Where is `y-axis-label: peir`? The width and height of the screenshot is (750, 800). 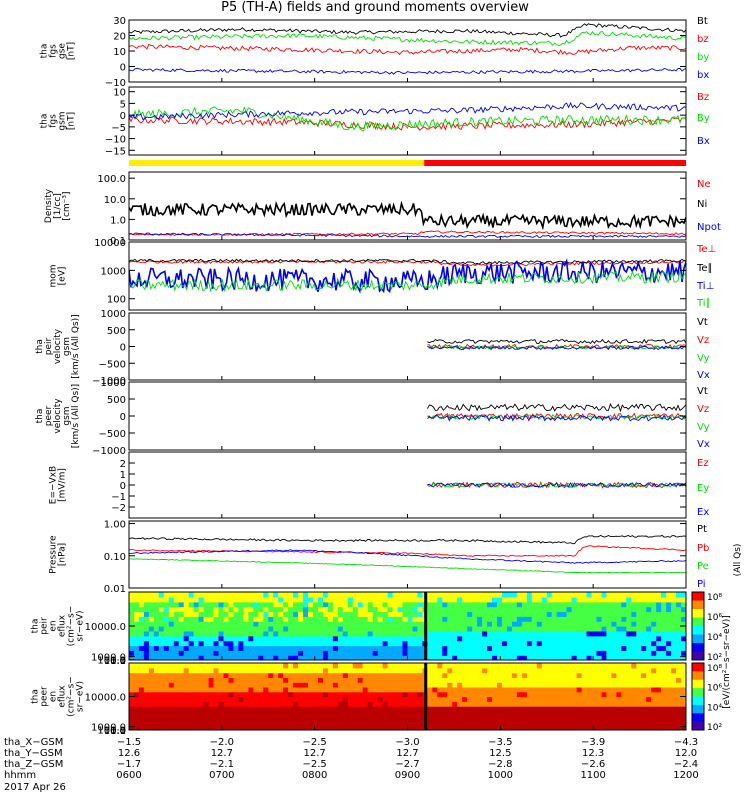 y-axis-label: peir is located at coordinates (45, 626).